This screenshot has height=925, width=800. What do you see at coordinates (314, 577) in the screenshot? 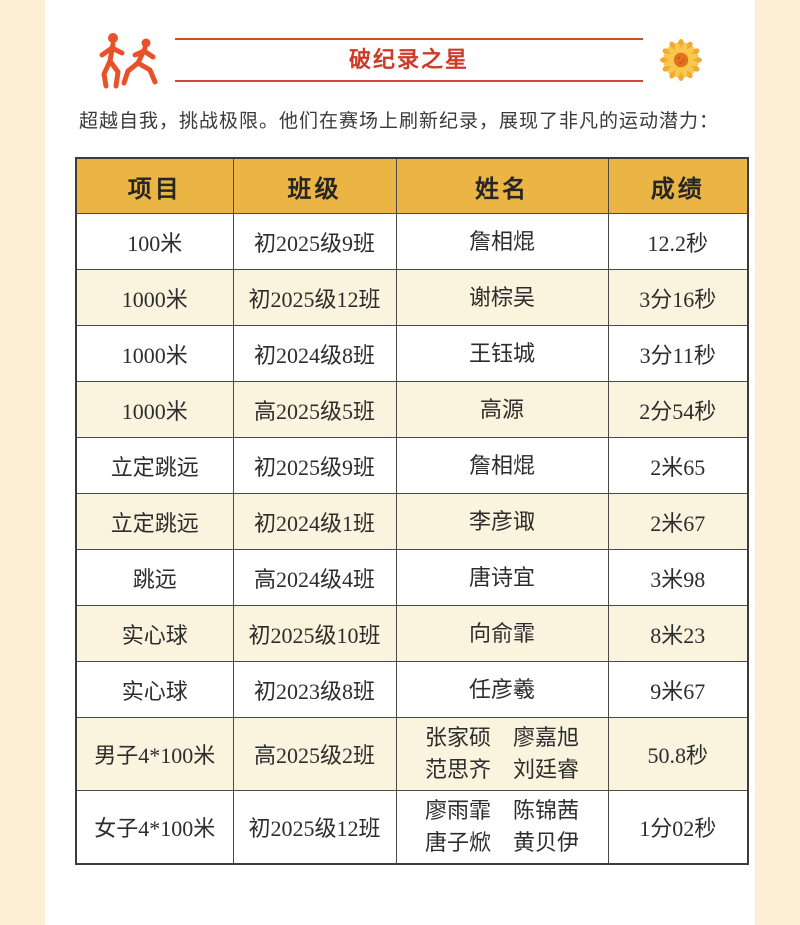
I see `class-cell: 高2024级4班` at bounding box center [314, 577].